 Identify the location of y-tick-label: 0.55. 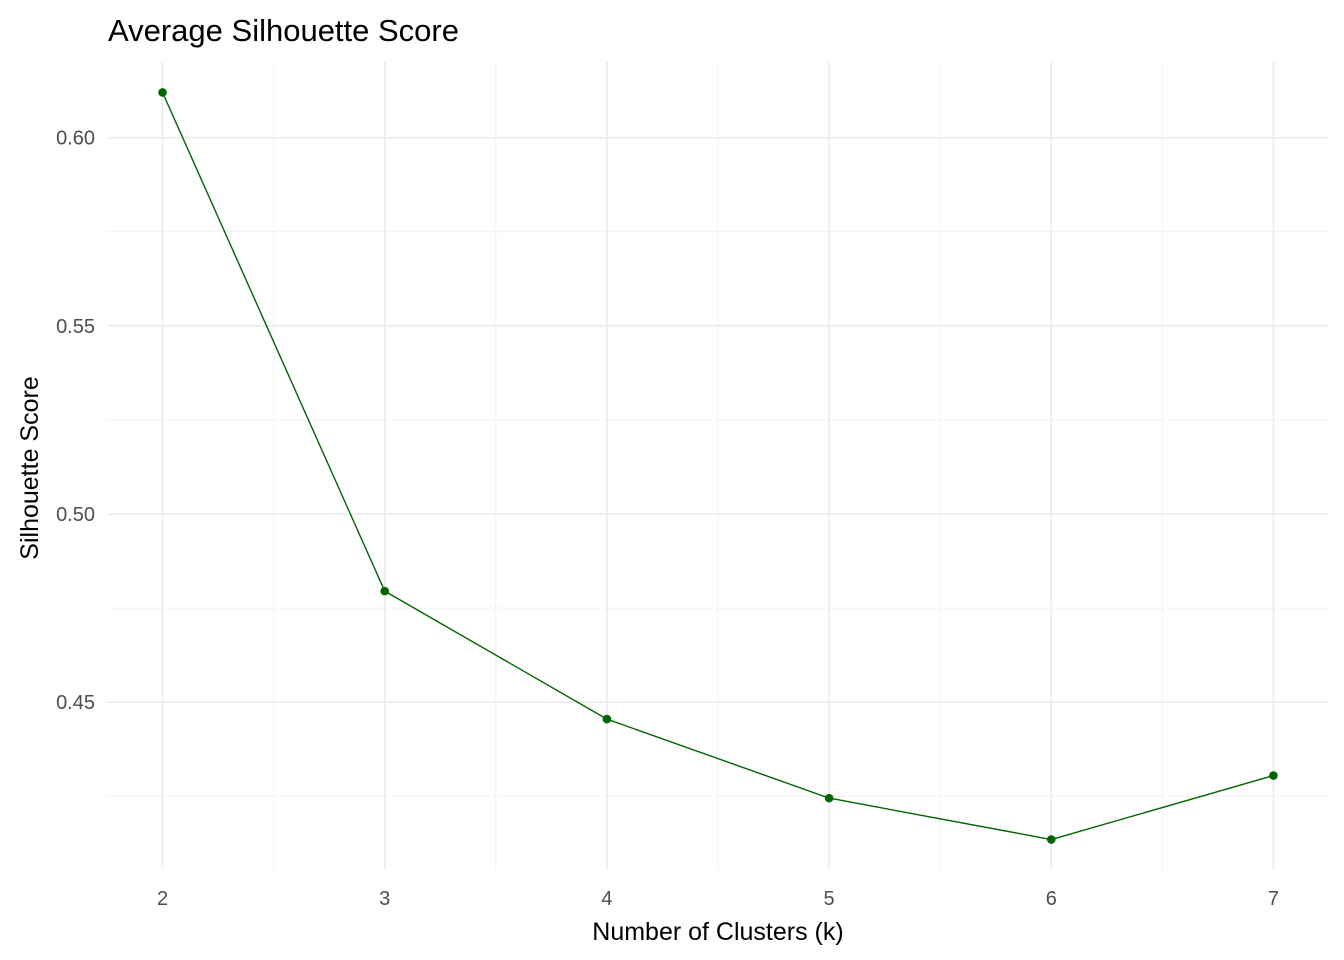
(75, 327).